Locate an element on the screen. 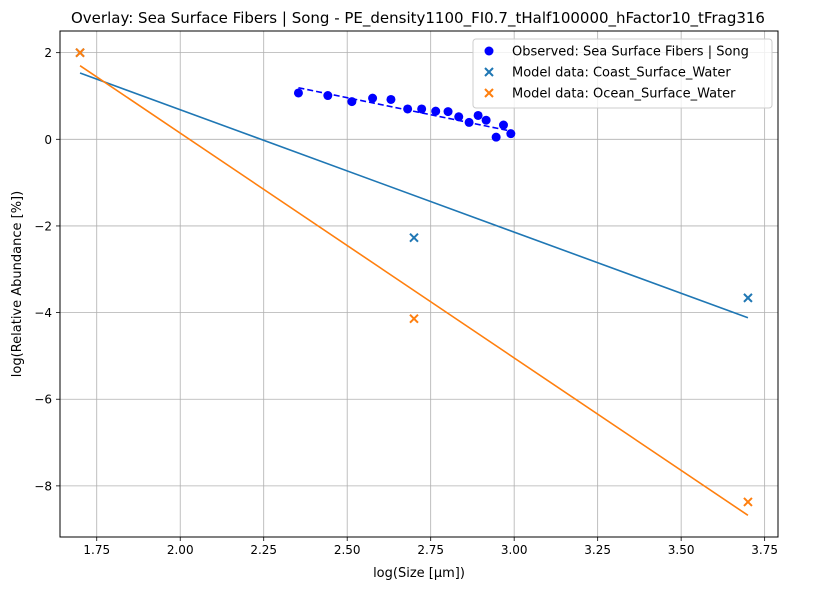 The image size is (813, 590). y-axis-label: log(Relative Abundance [%]) is located at coordinates (17, 284).